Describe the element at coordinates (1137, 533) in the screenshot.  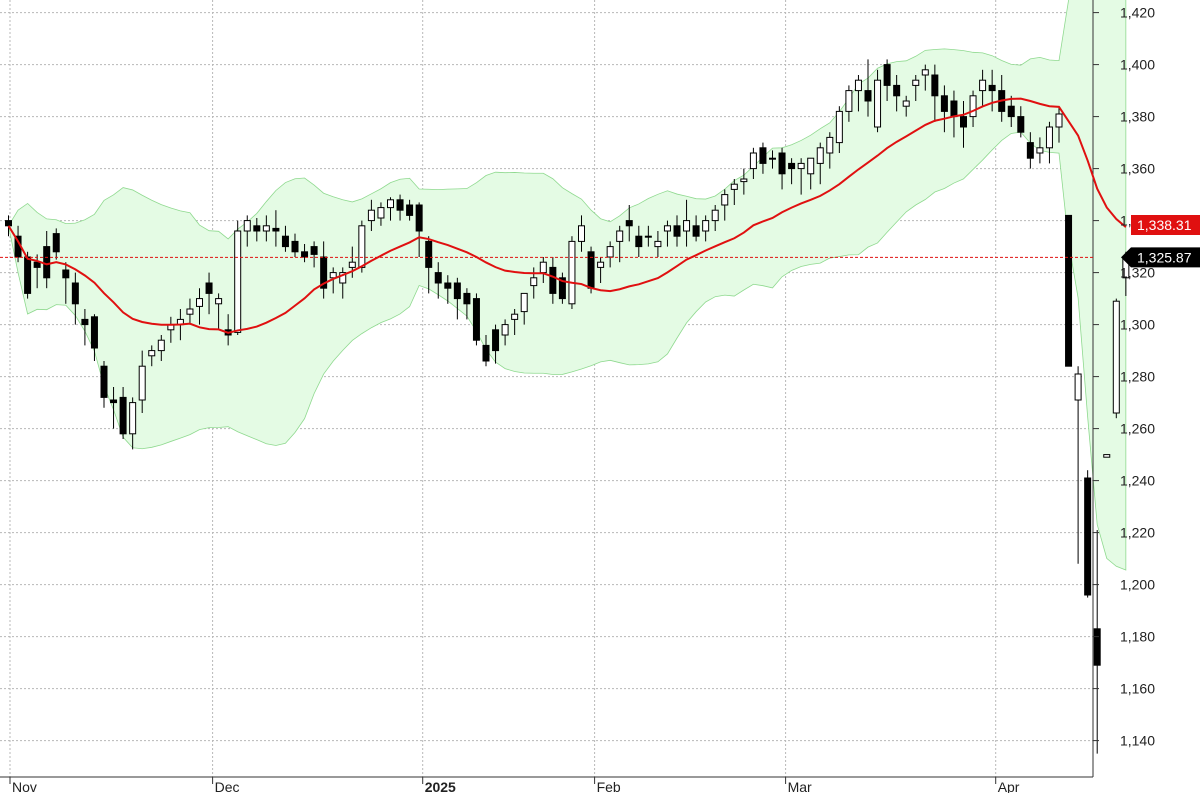
I see `y-tick-label: 1,220` at that location.